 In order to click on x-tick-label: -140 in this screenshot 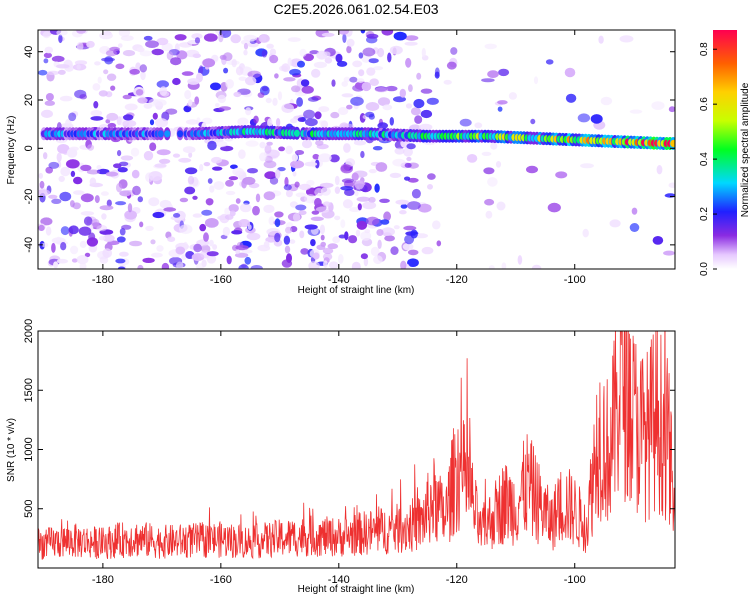, I will do `click(339, 280)`.